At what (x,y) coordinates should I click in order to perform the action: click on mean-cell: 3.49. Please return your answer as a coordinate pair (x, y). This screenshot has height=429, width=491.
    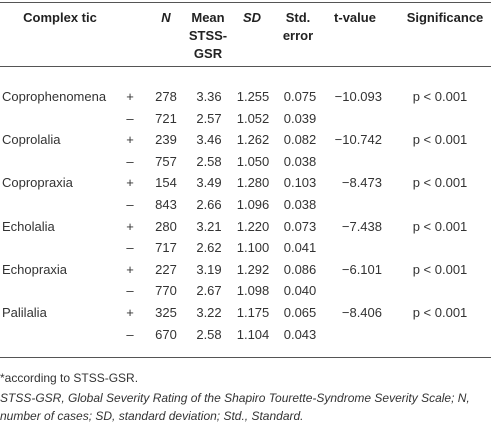
    Looking at the image, I should click on (209, 183).